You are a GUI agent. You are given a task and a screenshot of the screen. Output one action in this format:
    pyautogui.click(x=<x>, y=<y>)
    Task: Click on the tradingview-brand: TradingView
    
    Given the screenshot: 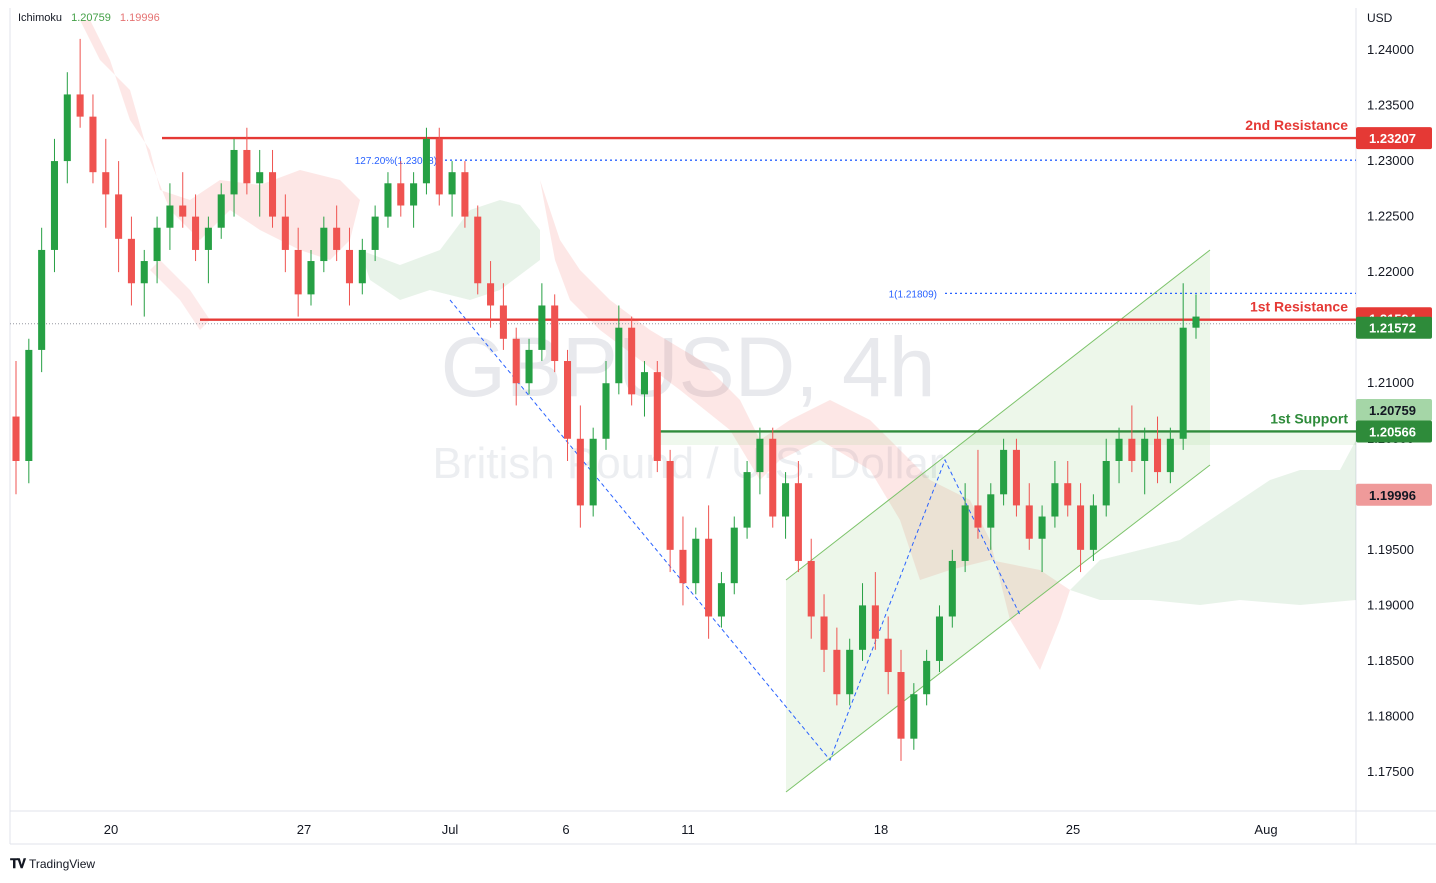 What is the action you would take?
    pyautogui.click(x=62, y=864)
    